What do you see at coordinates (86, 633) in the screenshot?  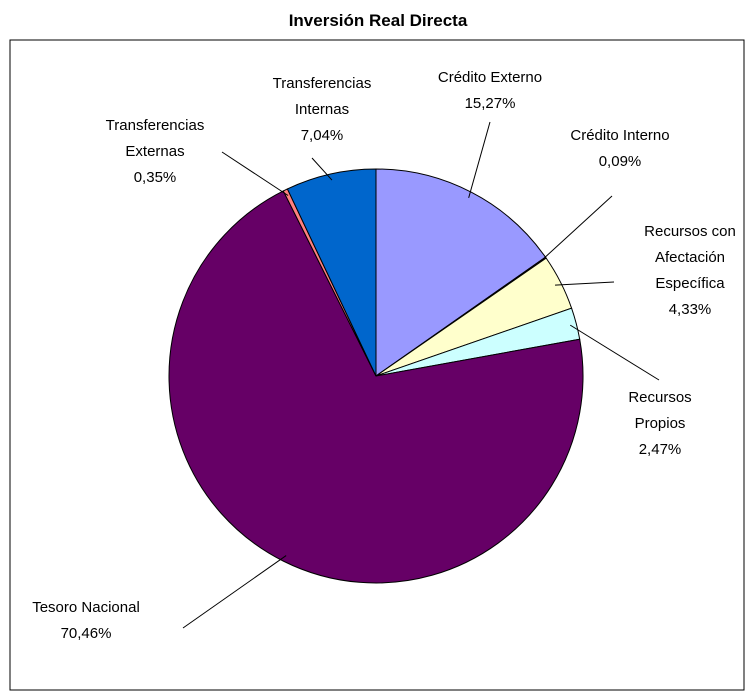 I see `slice-value-label: 70,46%` at bounding box center [86, 633].